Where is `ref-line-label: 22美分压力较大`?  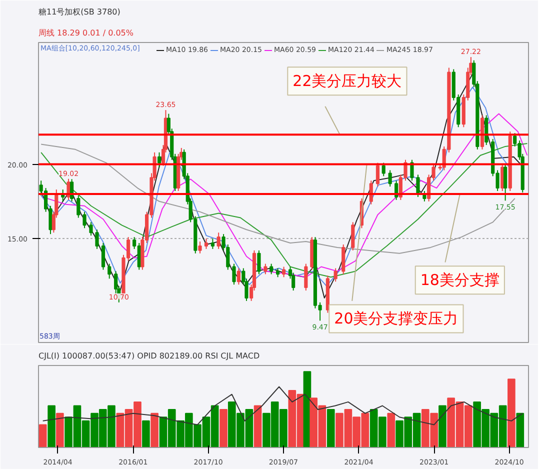 ref-line-label: 22美分压力较大 is located at coordinates (347, 81).